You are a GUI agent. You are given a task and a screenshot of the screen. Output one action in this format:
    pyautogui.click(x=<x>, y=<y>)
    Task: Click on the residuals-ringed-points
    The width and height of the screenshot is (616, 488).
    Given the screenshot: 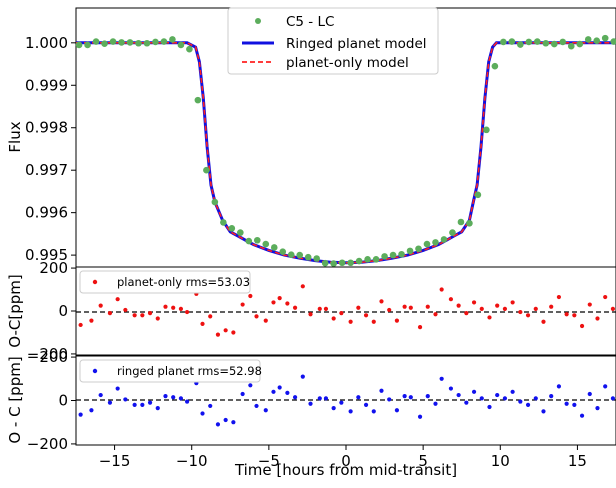 What is the action you would take?
    pyautogui.click(x=347, y=400)
    